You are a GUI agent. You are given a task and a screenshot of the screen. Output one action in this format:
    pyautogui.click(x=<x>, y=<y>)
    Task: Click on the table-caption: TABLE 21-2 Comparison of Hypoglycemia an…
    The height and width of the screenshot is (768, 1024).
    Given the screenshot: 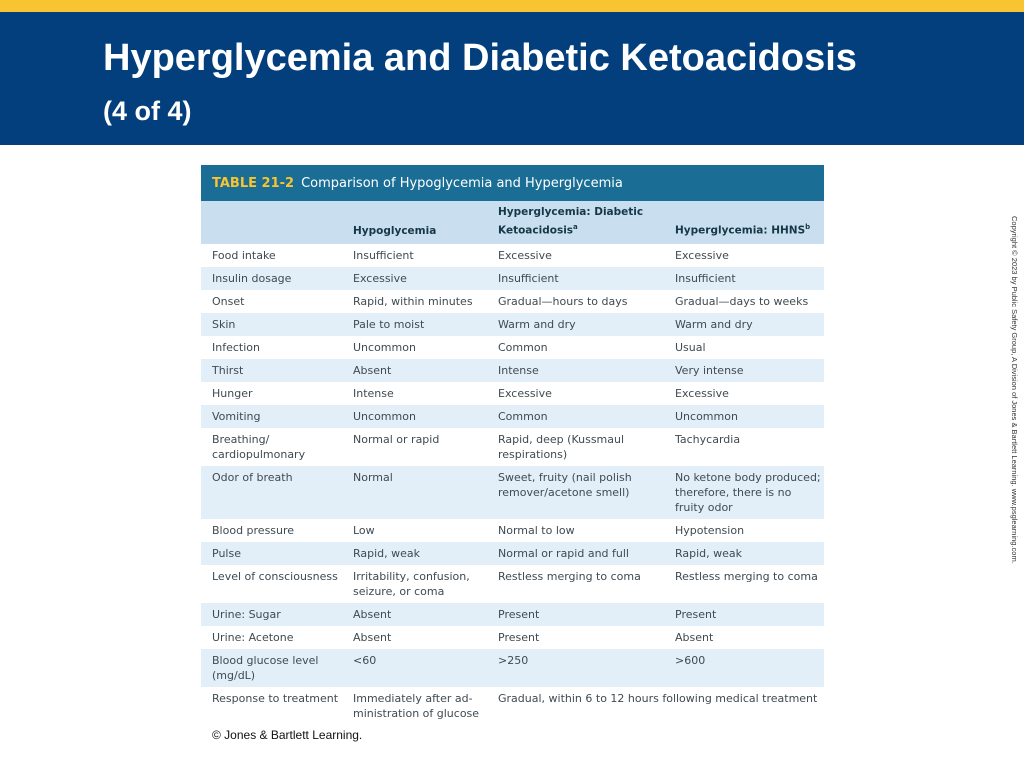 What is the action you would take?
    pyautogui.click(x=512, y=183)
    